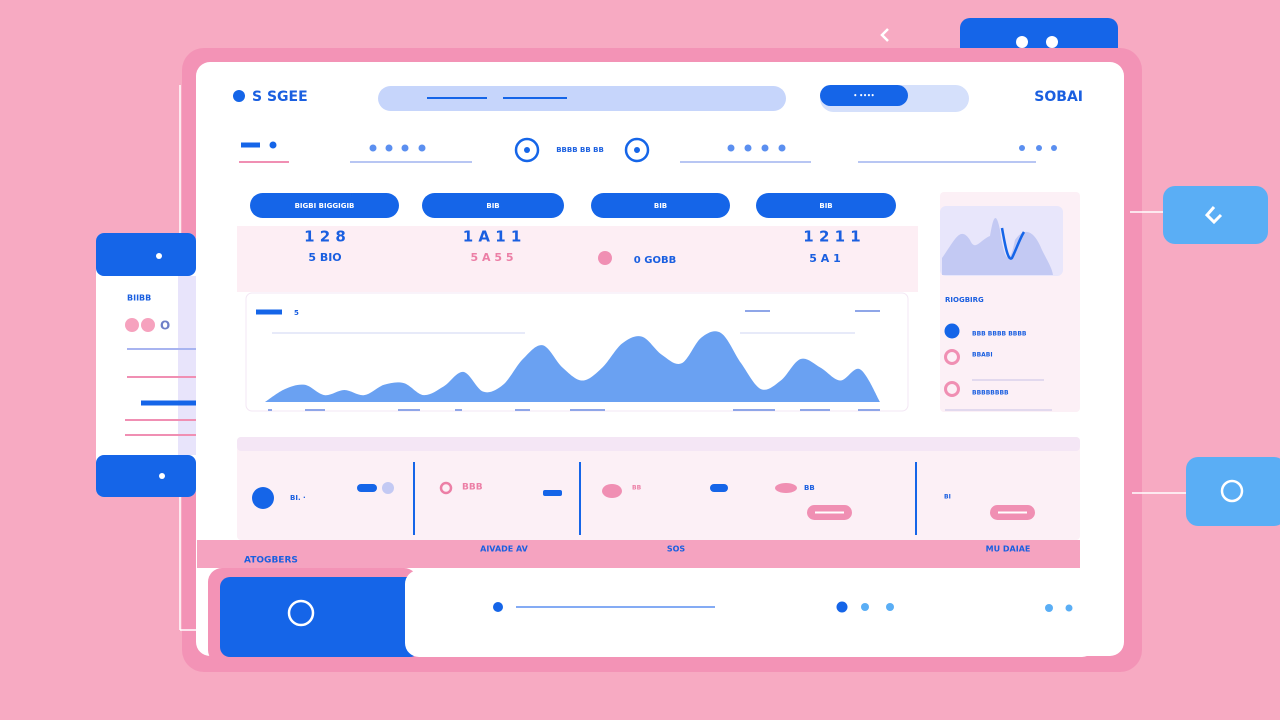  I want to click on back-arrow, so click(884, 35).